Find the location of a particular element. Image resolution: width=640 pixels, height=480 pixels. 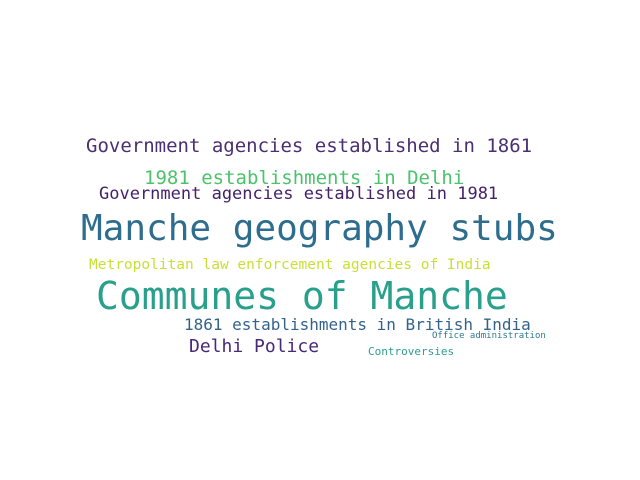

word-delhi-police: Delhi Police is located at coordinates (254, 346).